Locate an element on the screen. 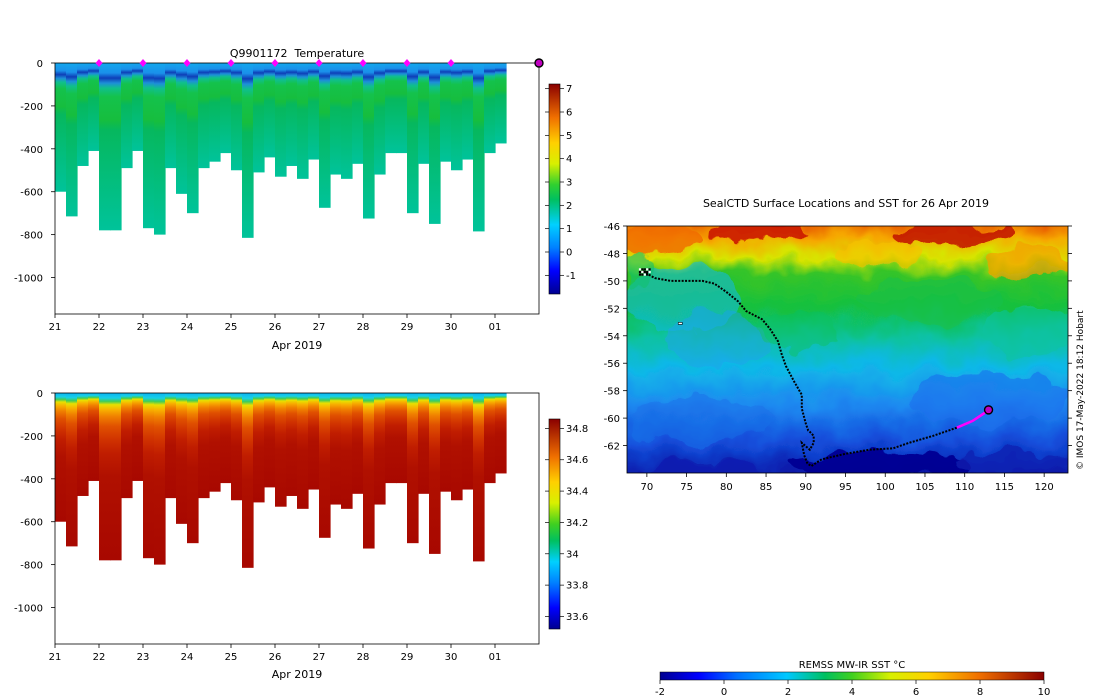  salinity-y-tick-label: -600 is located at coordinates (31, 523).